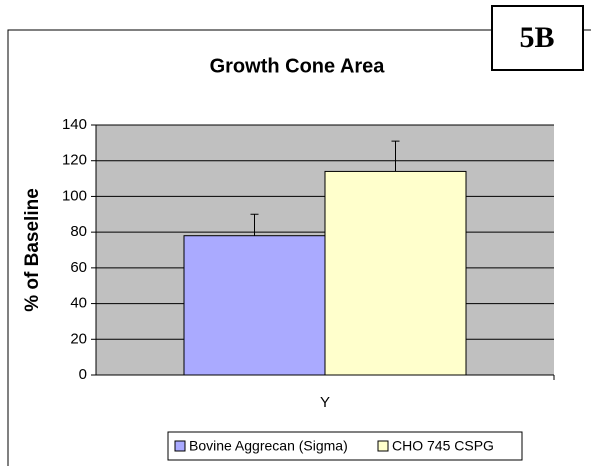 Image resolution: width=591 pixels, height=466 pixels. What do you see at coordinates (443, 446) in the screenshot?
I see `legend-label: CHO 745 CSPG` at bounding box center [443, 446].